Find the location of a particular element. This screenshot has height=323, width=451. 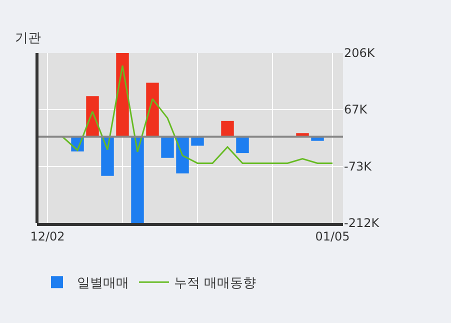

y-tick-label: -73K is located at coordinates (358, 167).